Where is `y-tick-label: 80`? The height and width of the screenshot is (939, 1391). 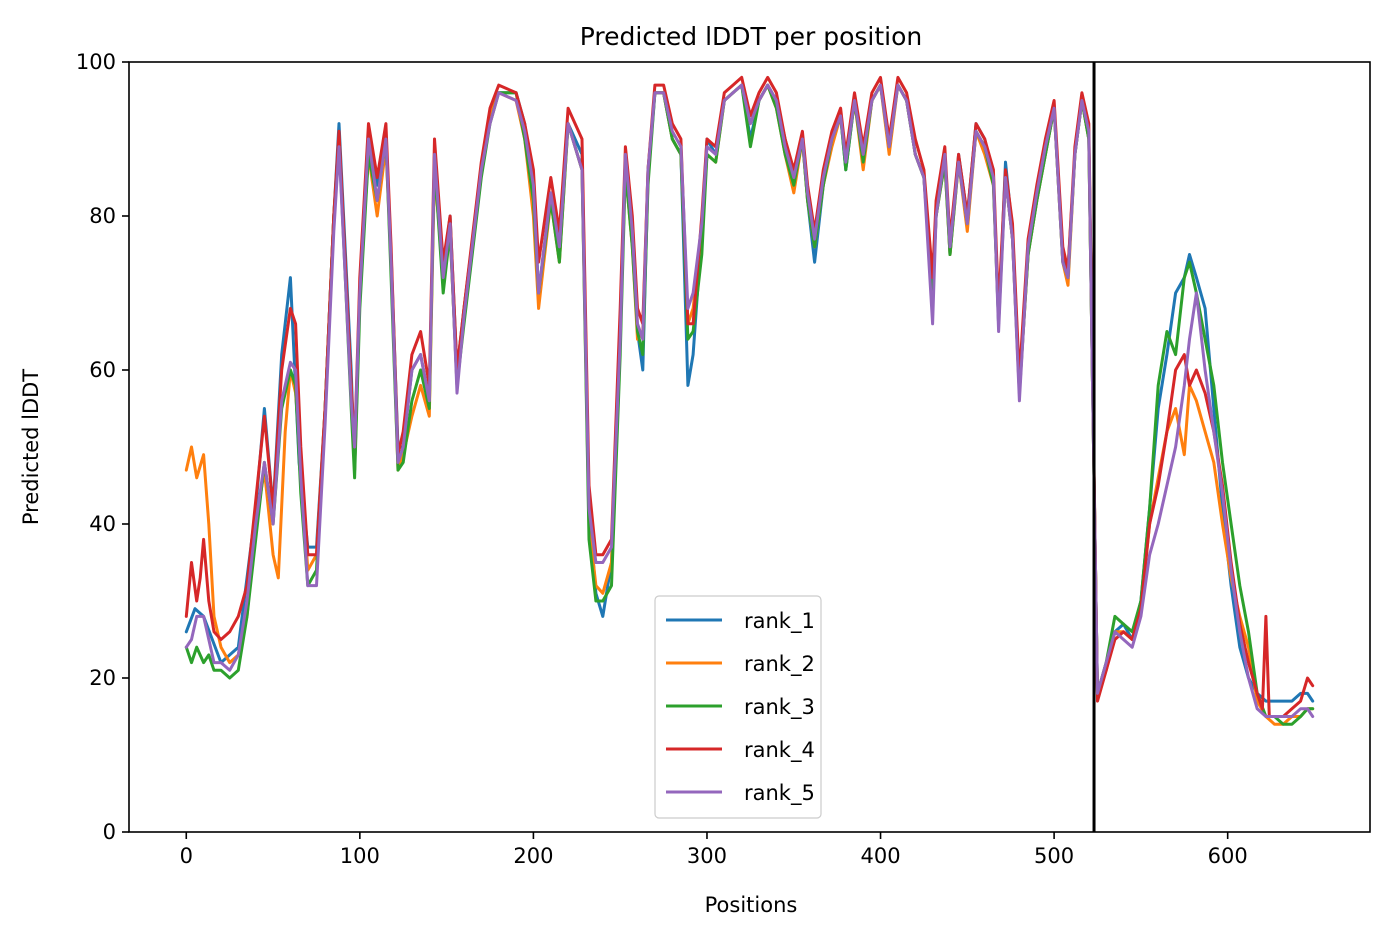
y-tick-label: 80 is located at coordinates (102, 216).